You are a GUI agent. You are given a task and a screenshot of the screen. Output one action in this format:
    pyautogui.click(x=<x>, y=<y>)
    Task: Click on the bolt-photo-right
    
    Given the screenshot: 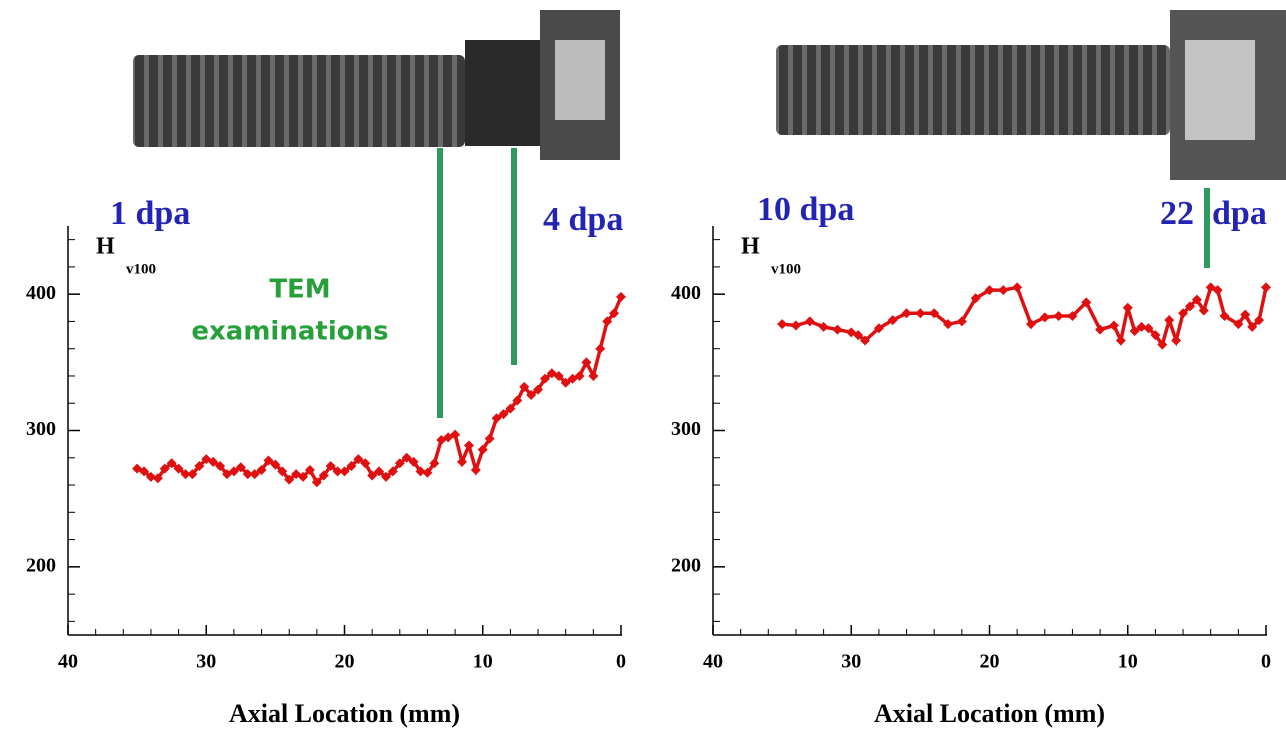 What is the action you would take?
    pyautogui.click(x=1031, y=95)
    